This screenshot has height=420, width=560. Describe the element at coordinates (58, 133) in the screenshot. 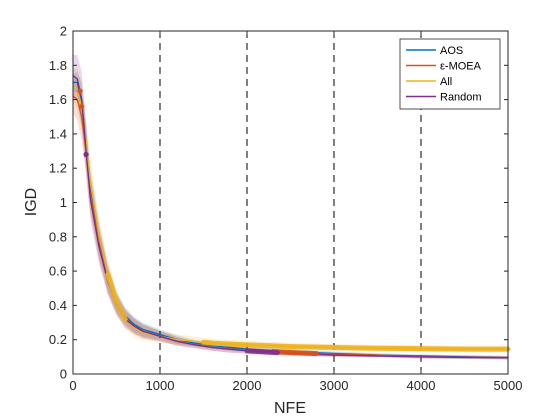

I see `y-tick-label-7: 1.4` at that location.